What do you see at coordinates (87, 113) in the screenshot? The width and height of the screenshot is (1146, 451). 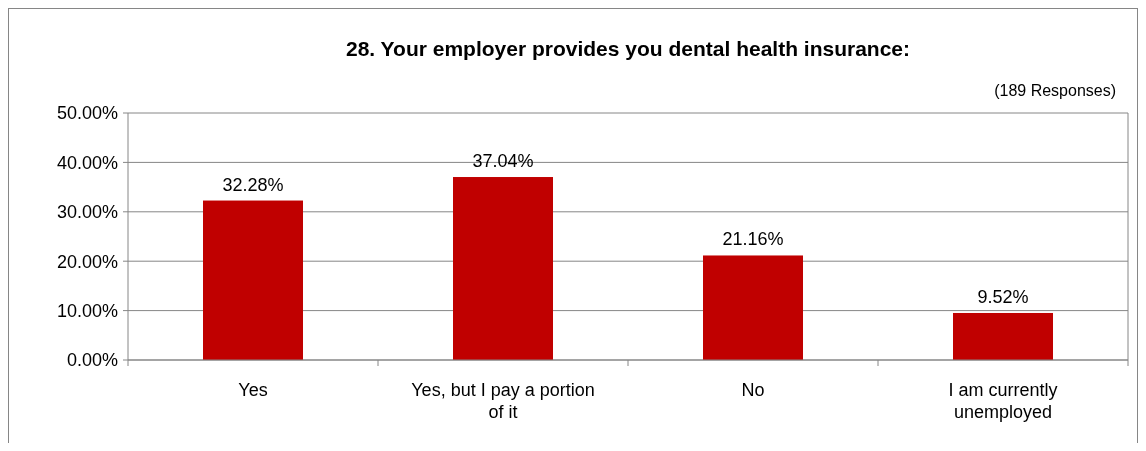 I see `y-tick-label: 50.00%` at bounding box center [87, 113].